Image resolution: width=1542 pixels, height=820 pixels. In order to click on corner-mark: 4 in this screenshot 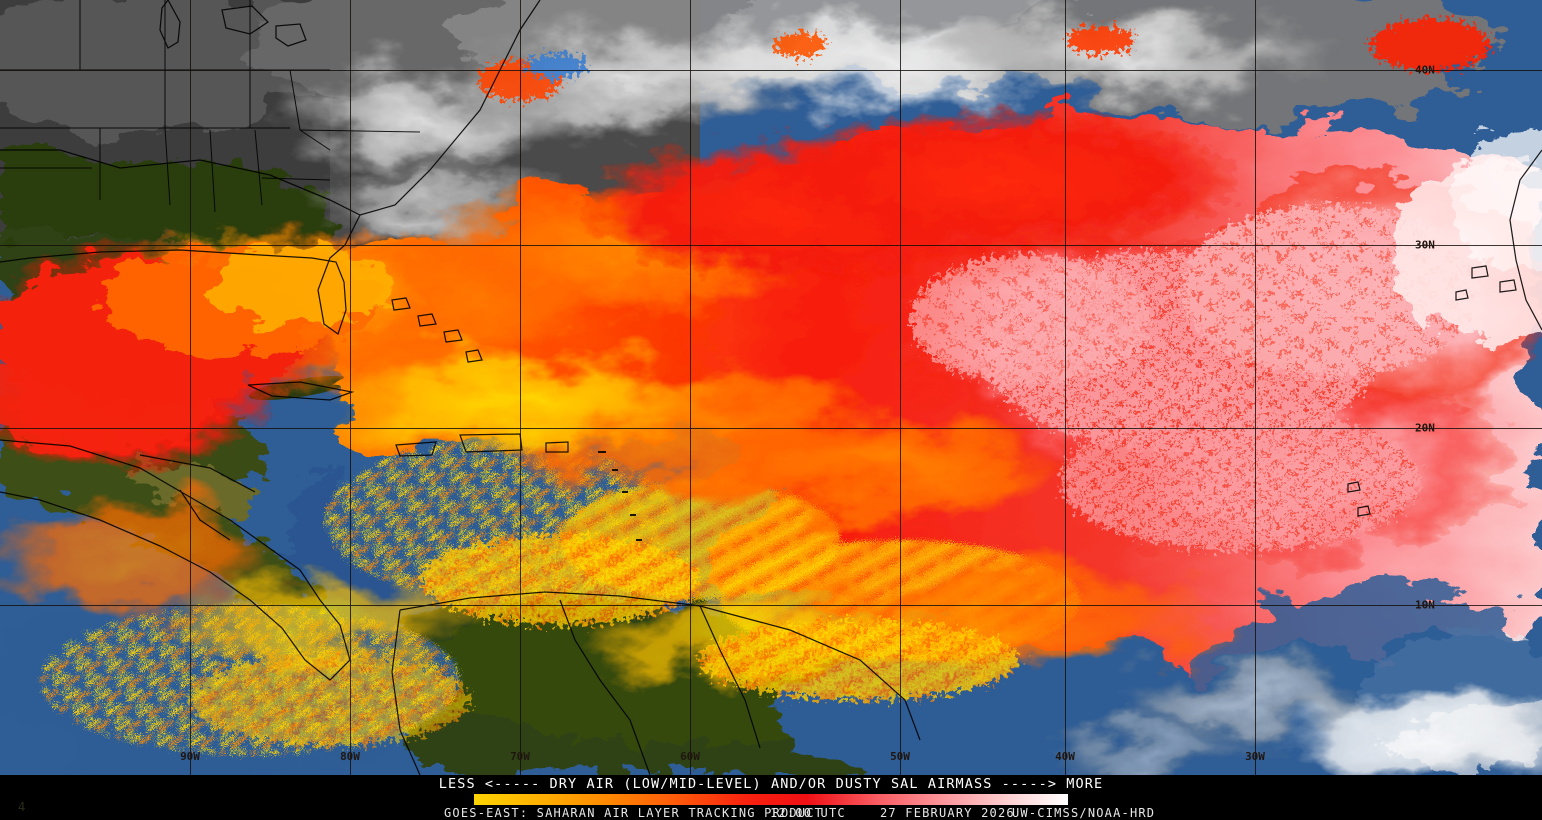, I will do `click(22, 807)`.